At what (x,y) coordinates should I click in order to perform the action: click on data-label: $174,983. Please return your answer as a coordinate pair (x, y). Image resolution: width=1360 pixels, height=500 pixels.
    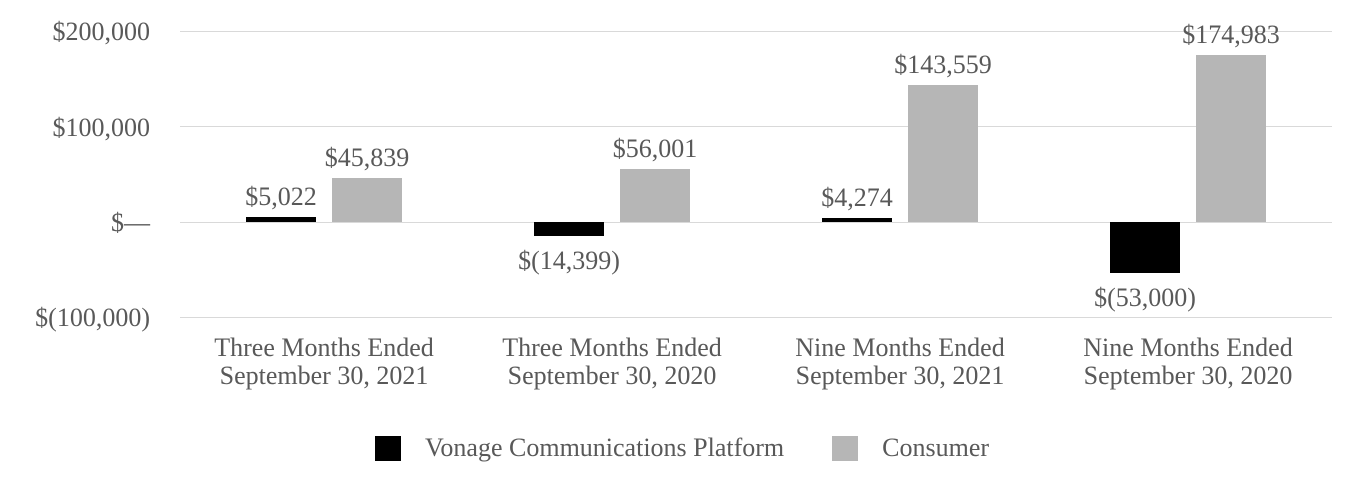
    Looking at the image, I should click on (1231, 35).